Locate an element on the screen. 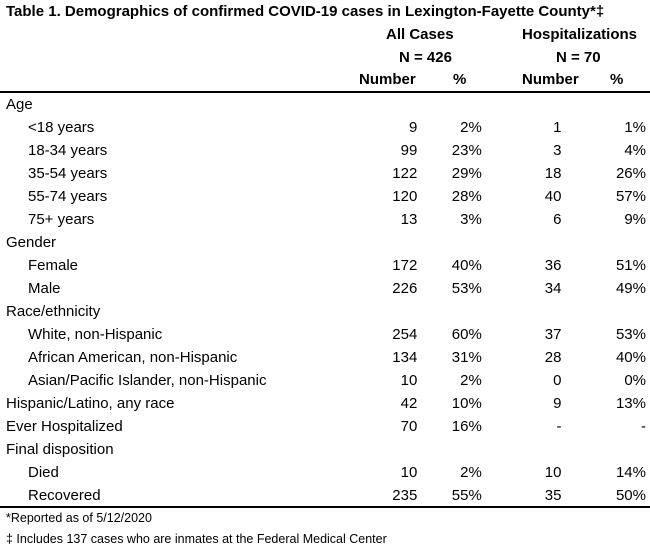  all-cases-number-header: Number is located at coordinates (387, 79).